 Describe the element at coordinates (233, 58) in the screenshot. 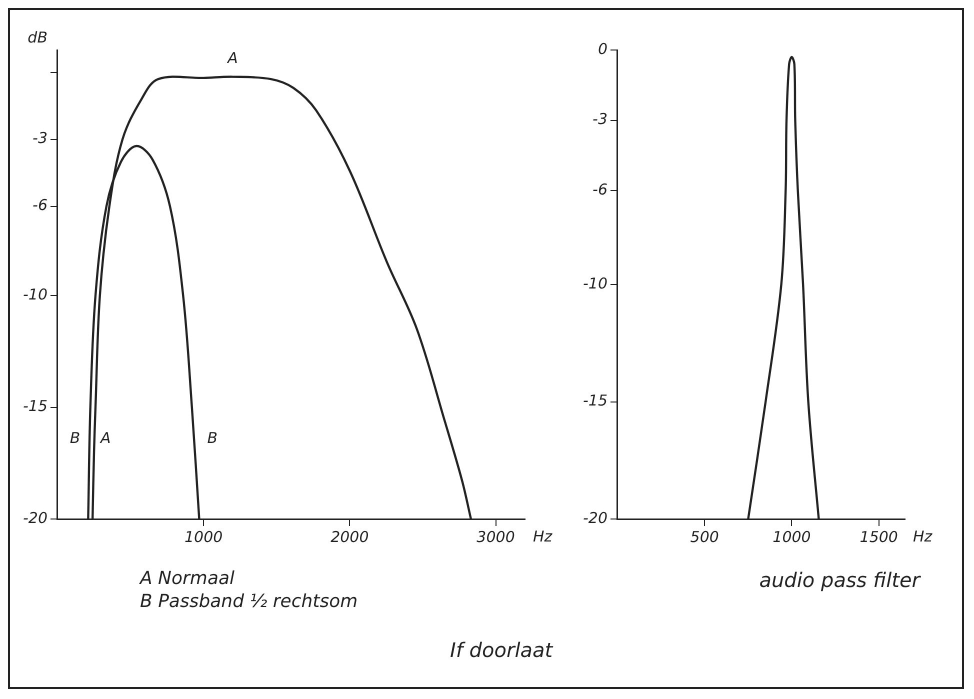

I see `text: A` at that location.